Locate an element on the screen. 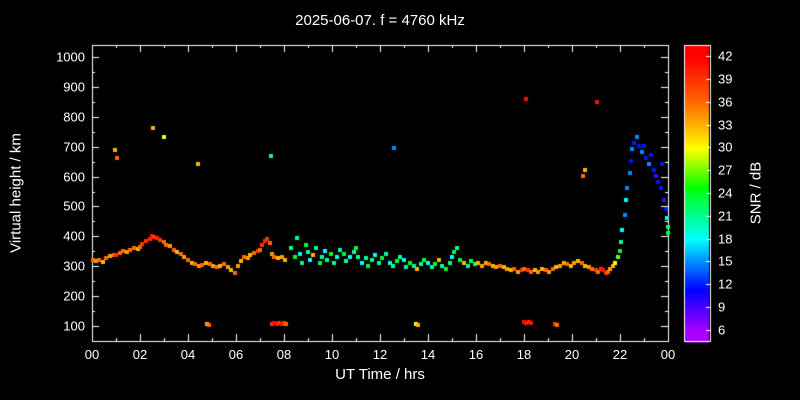 The image size is (800, 400). y-tick-label: 600 is located at coordinates (74, 177).